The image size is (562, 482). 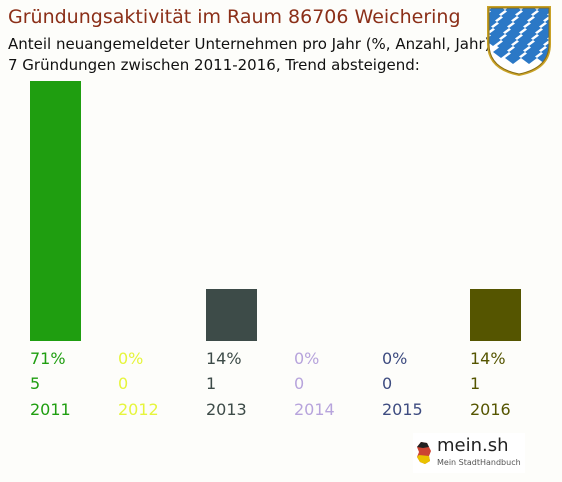 I want to click on mein-sh-logo: mein.sh Mein StadtHandbuch, so click(x=469, y=453).